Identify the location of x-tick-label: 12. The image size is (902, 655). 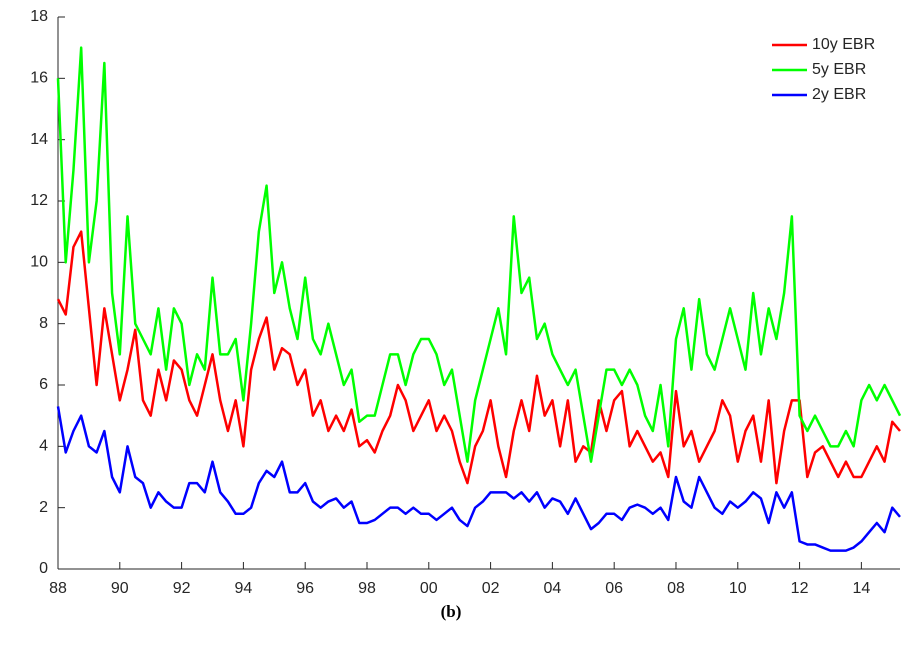
(800, 588).